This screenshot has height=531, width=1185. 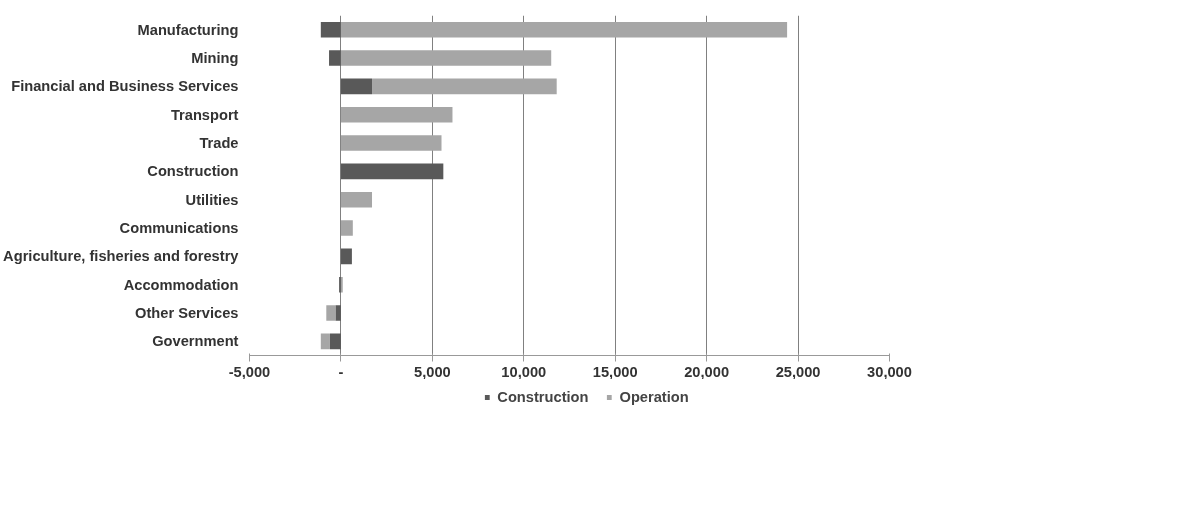 What do you see at coordinates (889, 371) in the screenshot?
I see `x-tick-label: 30,000` at bounding box center [889, 371].